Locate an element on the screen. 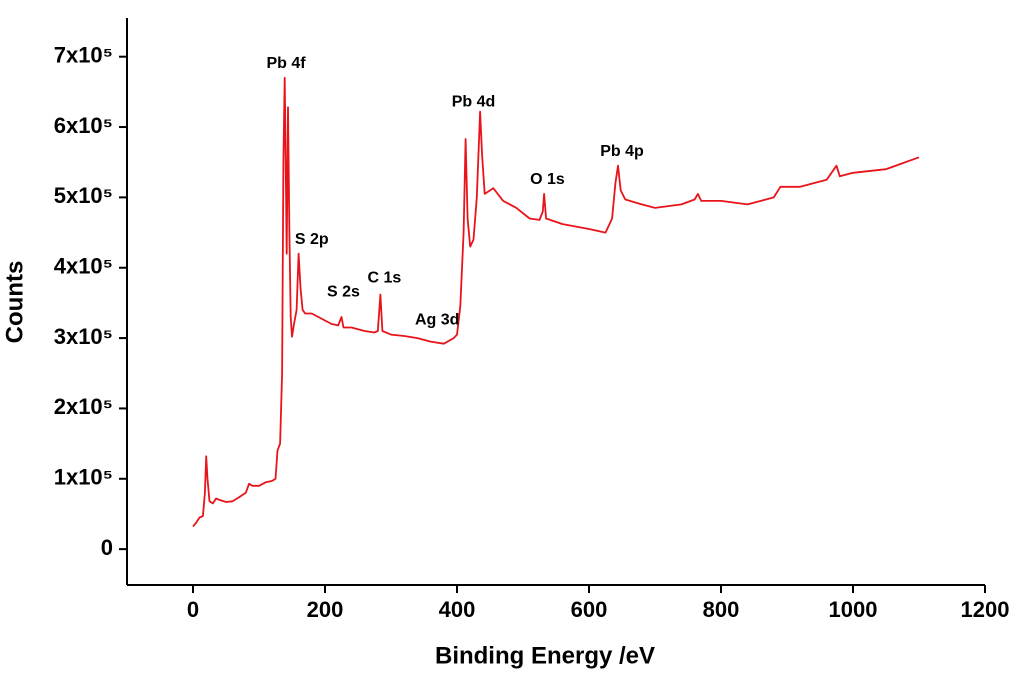  y-axis-title: Counts is located at coordinates (14, 302).